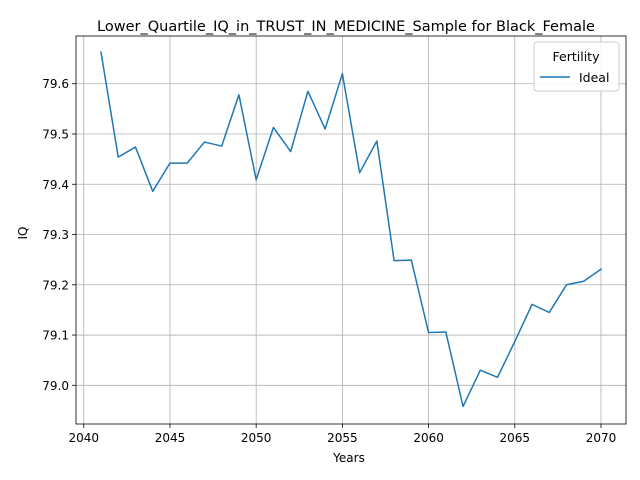 This screenshot has height=480, width=640. Describe the element at coordinates (55, 84) in the screenshot. I see `y-tick-label: 79.6` at that location.